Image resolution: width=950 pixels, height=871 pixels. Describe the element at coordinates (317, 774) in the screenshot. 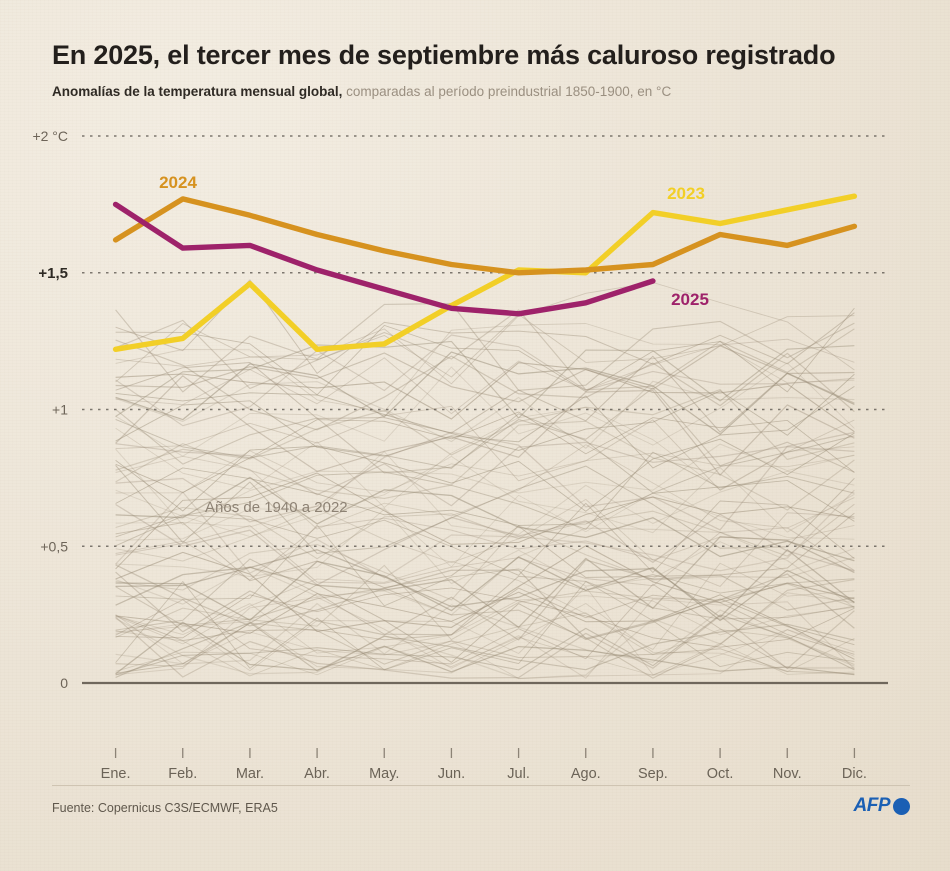

I see `x-axis-tick-label: Abr.` at that location.